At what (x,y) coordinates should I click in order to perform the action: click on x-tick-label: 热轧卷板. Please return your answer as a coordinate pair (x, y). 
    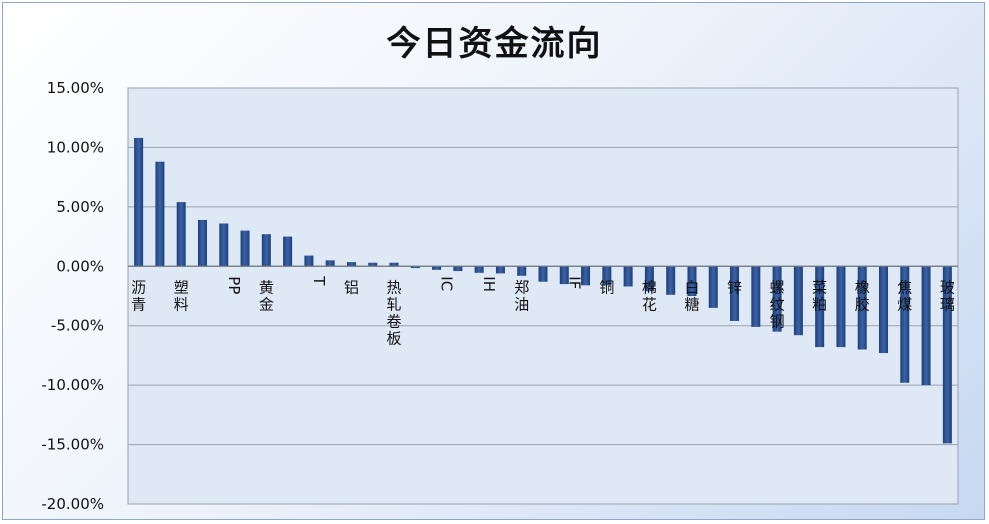
    Looking at the image, I should click on (394, 312).